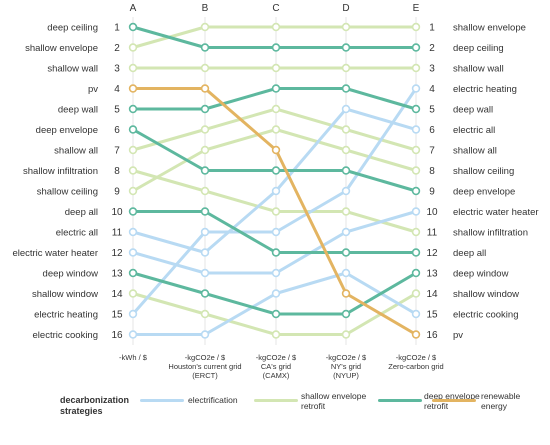 This screenshot has height=445, width=550. What do you see at coordinates (432, 335) in the screenshot?
I see `right-rank: 16` at bounding box center [432, 335].